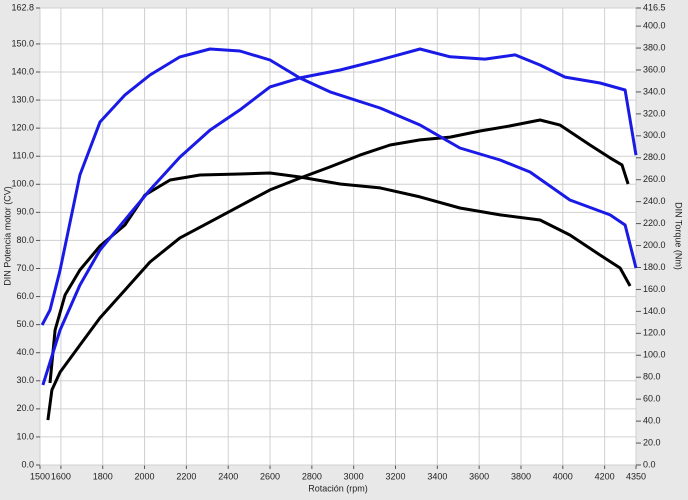 The width and height of the screenshot is (688, 500). What do you see at coordinates (563, 476) in the screenshot?
I see `x-tick-label: 4000` at bounding box center [563, 476].